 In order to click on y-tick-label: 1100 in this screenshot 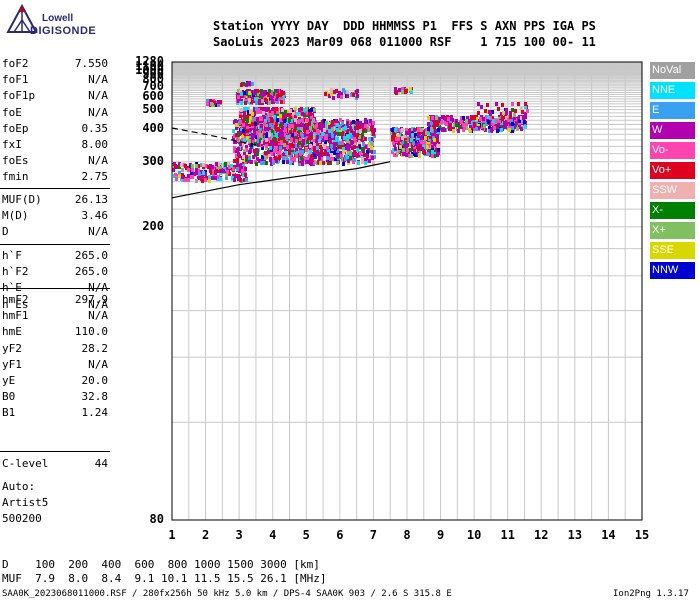, I will do `click(149, 65)`.